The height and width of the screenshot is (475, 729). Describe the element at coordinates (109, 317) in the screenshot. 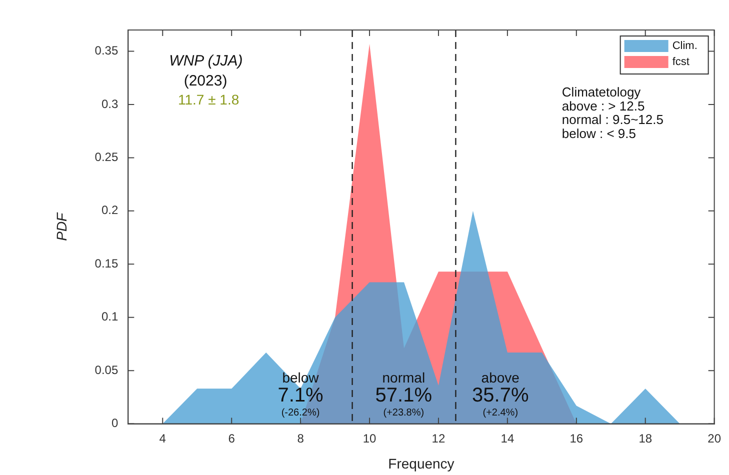

I see `y-tick-label: 0.1` at that location.